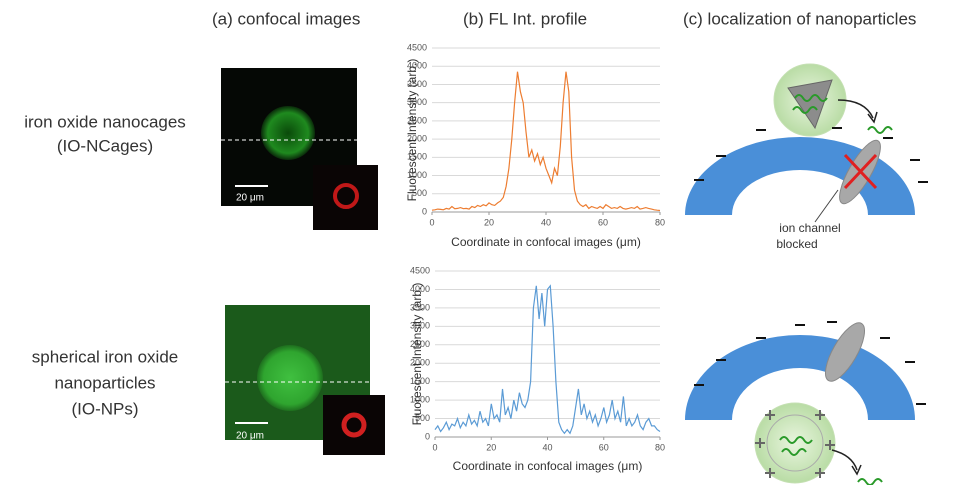 The width and height of the screenshot is (961, 485). Describe the element at coordinates (104, 408) in the screenshot. I see `row-label: (IO-NPs)` at that location.